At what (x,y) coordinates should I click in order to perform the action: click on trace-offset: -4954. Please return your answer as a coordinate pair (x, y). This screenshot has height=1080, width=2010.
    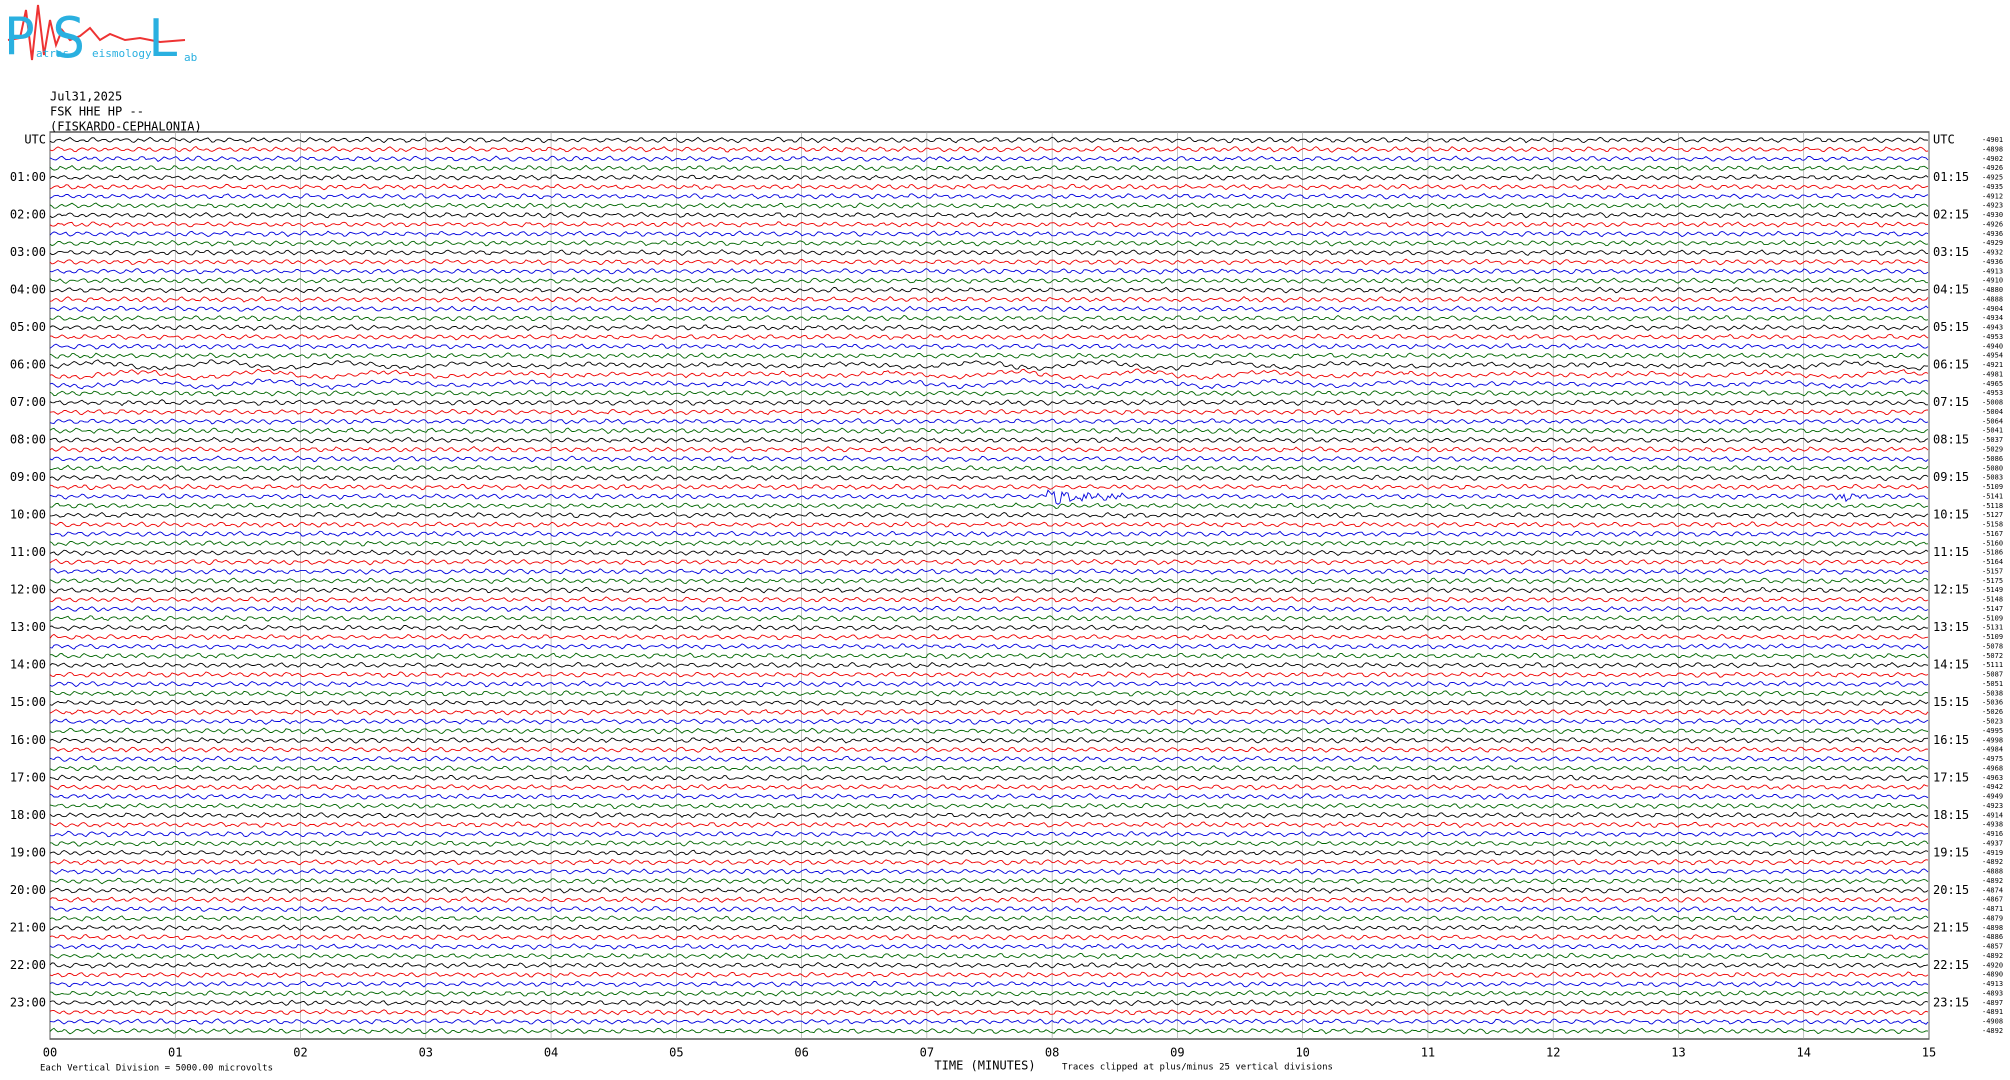
    Looking at the image, I should click on (1992, 356).